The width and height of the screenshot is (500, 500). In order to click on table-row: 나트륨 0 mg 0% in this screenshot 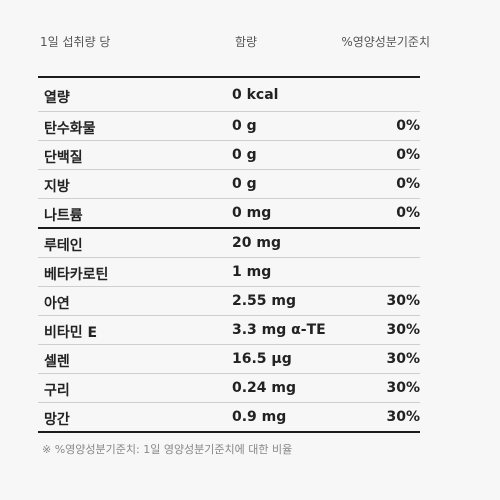, I will do `click(229, 214)`.